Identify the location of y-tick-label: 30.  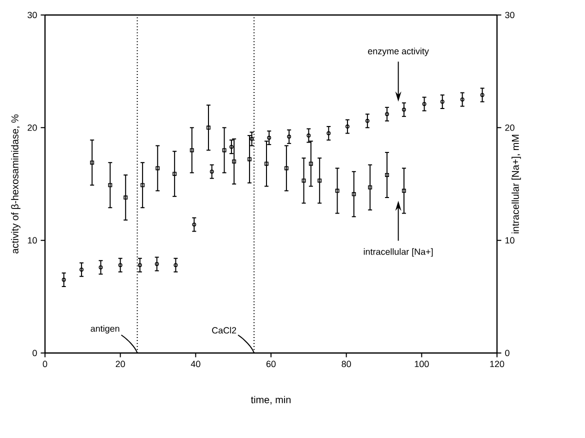
(32, 15).